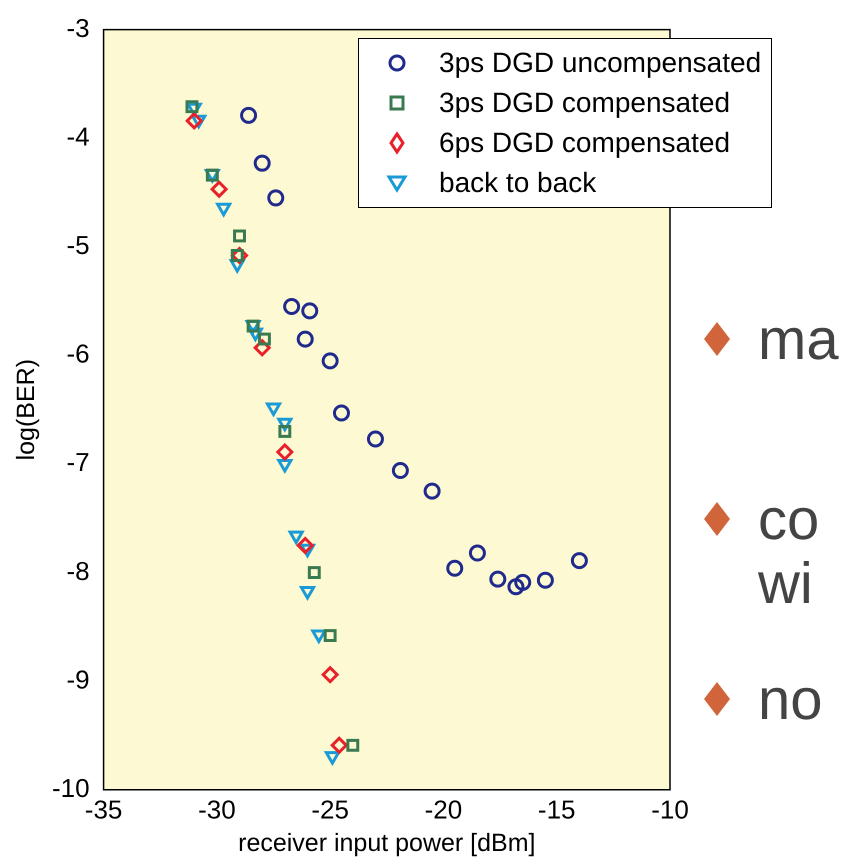  What do you see at coordinates (78, 462) in the screenshot?
I see `y-tick-label: -7` at bounding box center [78, 462].